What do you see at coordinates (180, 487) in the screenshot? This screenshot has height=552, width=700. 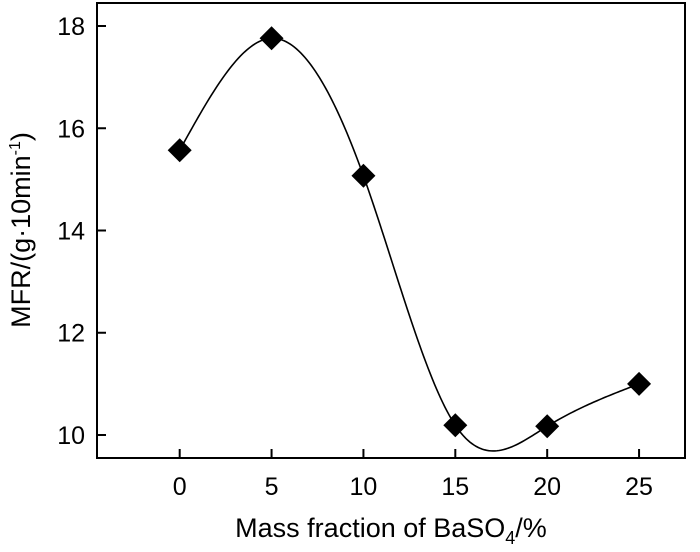 I see `x-tick-label: 0` at bounding box center [180, 487].